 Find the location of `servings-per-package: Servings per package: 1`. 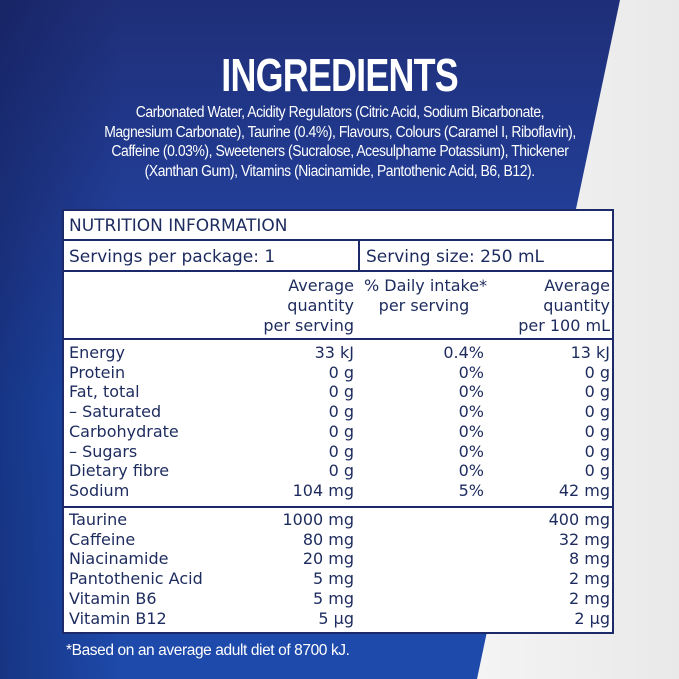

servings-per-package: Servings per package: 1 is located at coordinates (172, 257).